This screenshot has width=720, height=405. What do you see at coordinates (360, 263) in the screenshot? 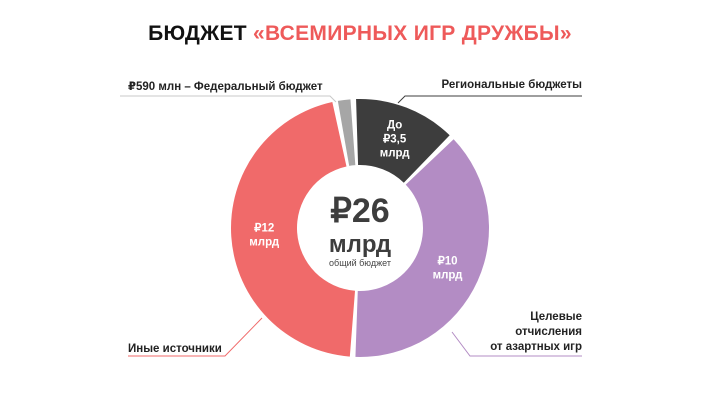
I see `center-caption: общий бюджет` at bounding box center [360, 263].